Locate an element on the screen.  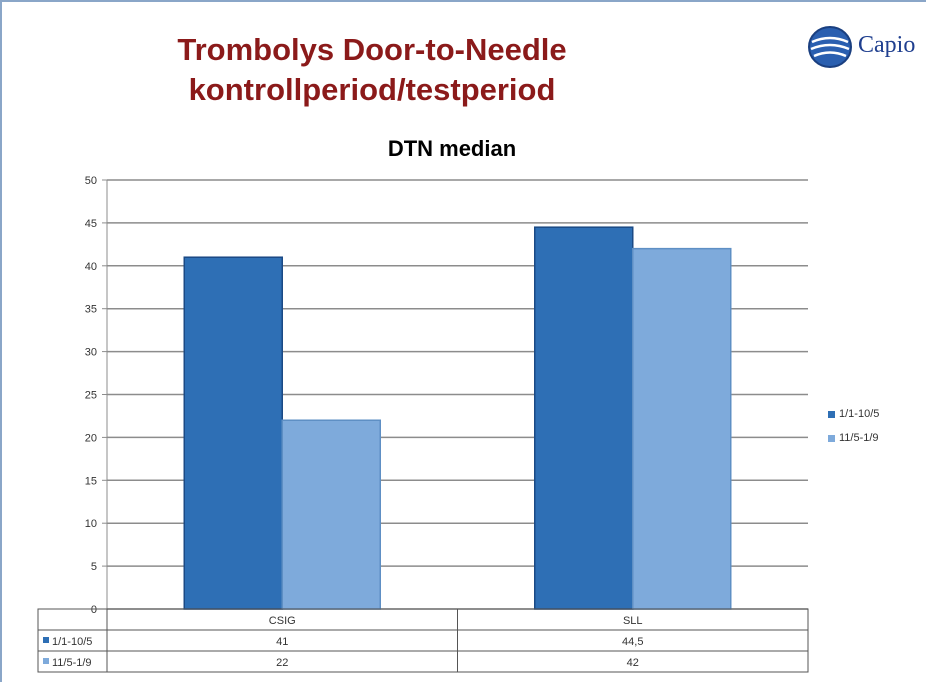
legend: 1/1-10/5 11/5-1/9 is located at coordinates (853, 426).